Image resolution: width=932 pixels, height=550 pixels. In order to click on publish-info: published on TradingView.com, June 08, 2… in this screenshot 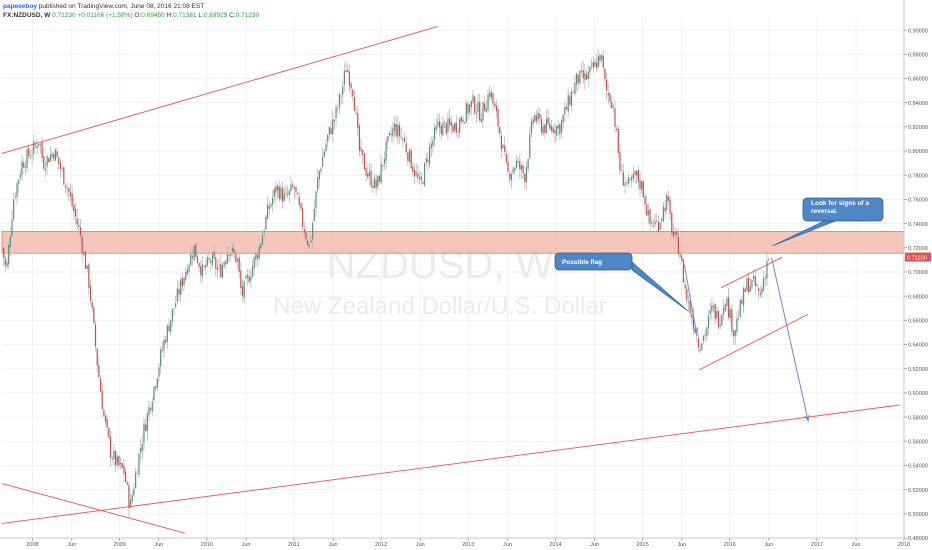, I will do `click(121, 6)`.